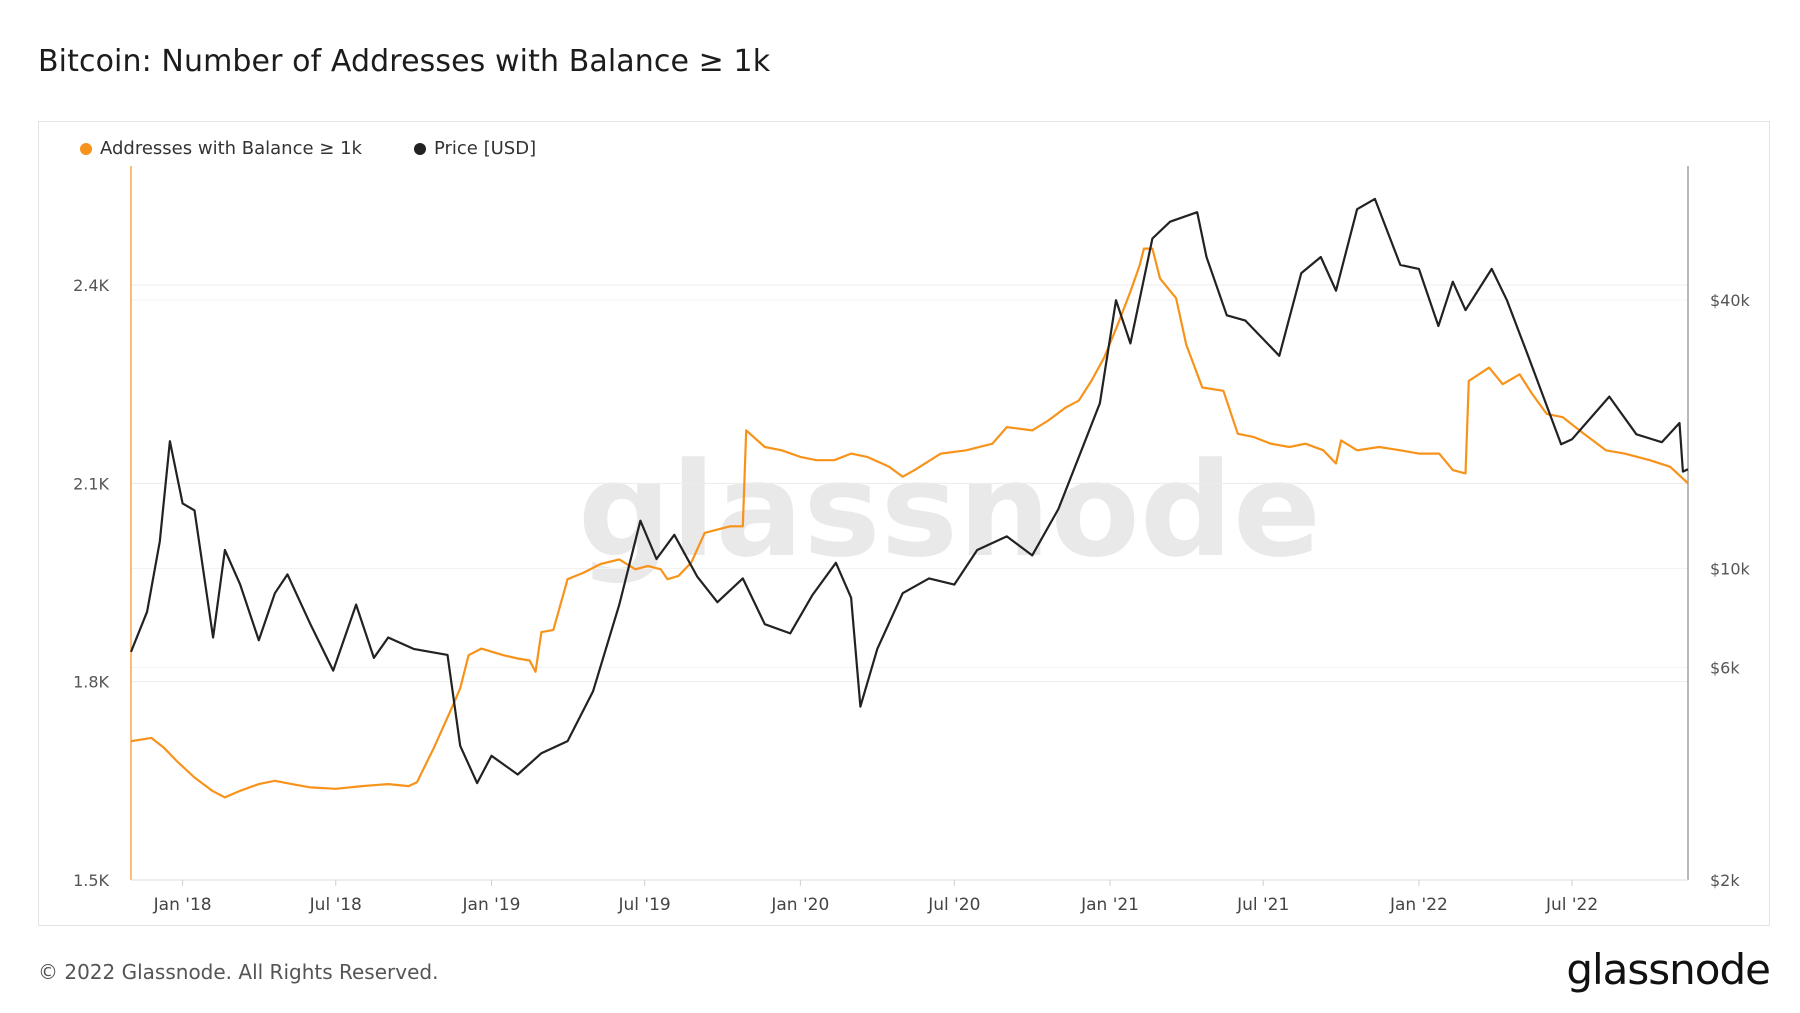  What do you see at coordinates (644, 905) in the screenshot?
I see `x-tick-label: Jul '19` at bounding box center [644, 905].